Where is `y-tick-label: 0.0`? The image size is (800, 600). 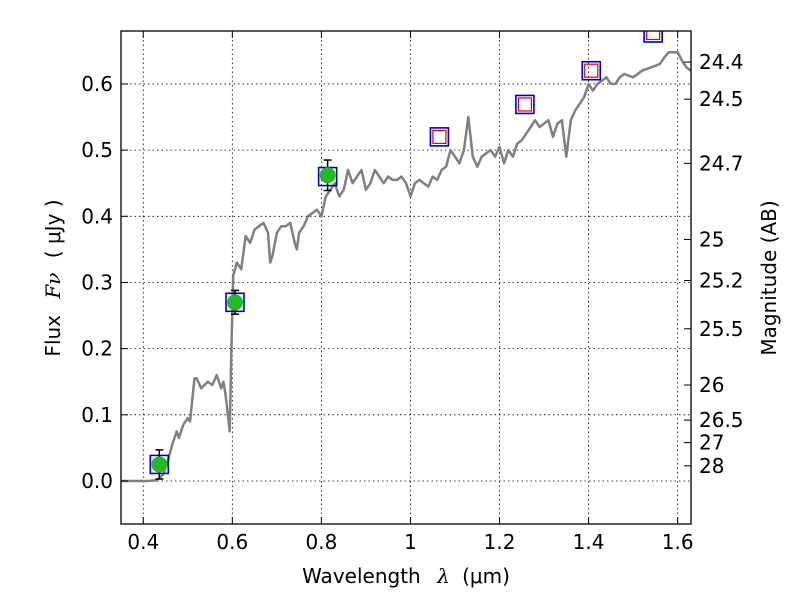
y-tick-label: 0.0 is located at coordinates (97, 481).